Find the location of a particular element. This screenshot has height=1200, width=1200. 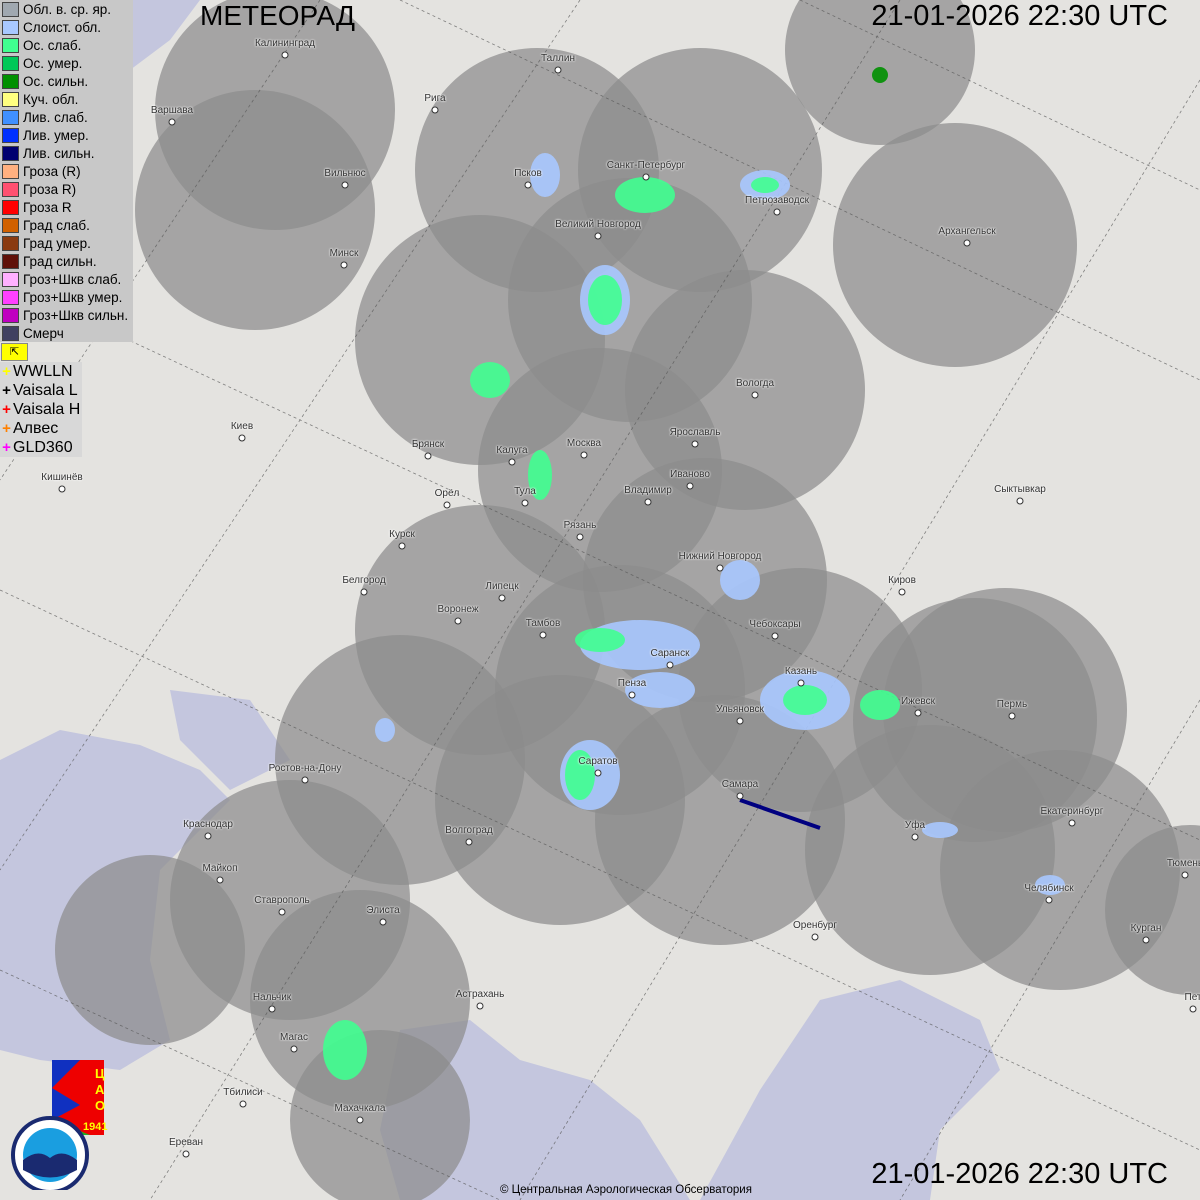

city-label: Таллин is located at coordinates (558, 58).